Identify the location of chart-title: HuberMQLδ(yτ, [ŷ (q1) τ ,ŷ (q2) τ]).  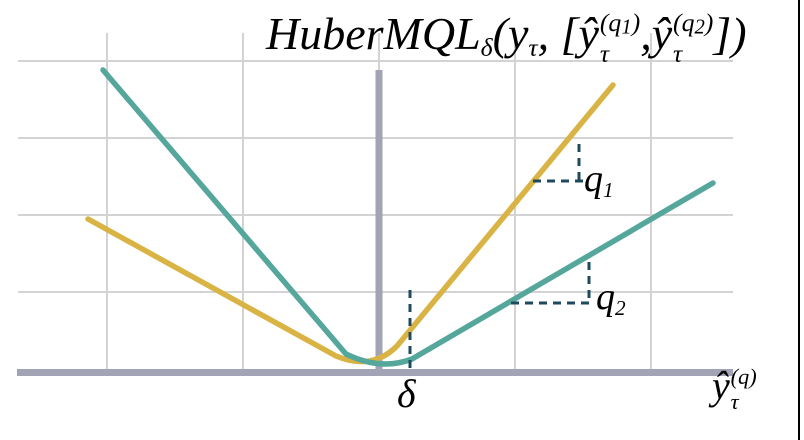
(506, 38).